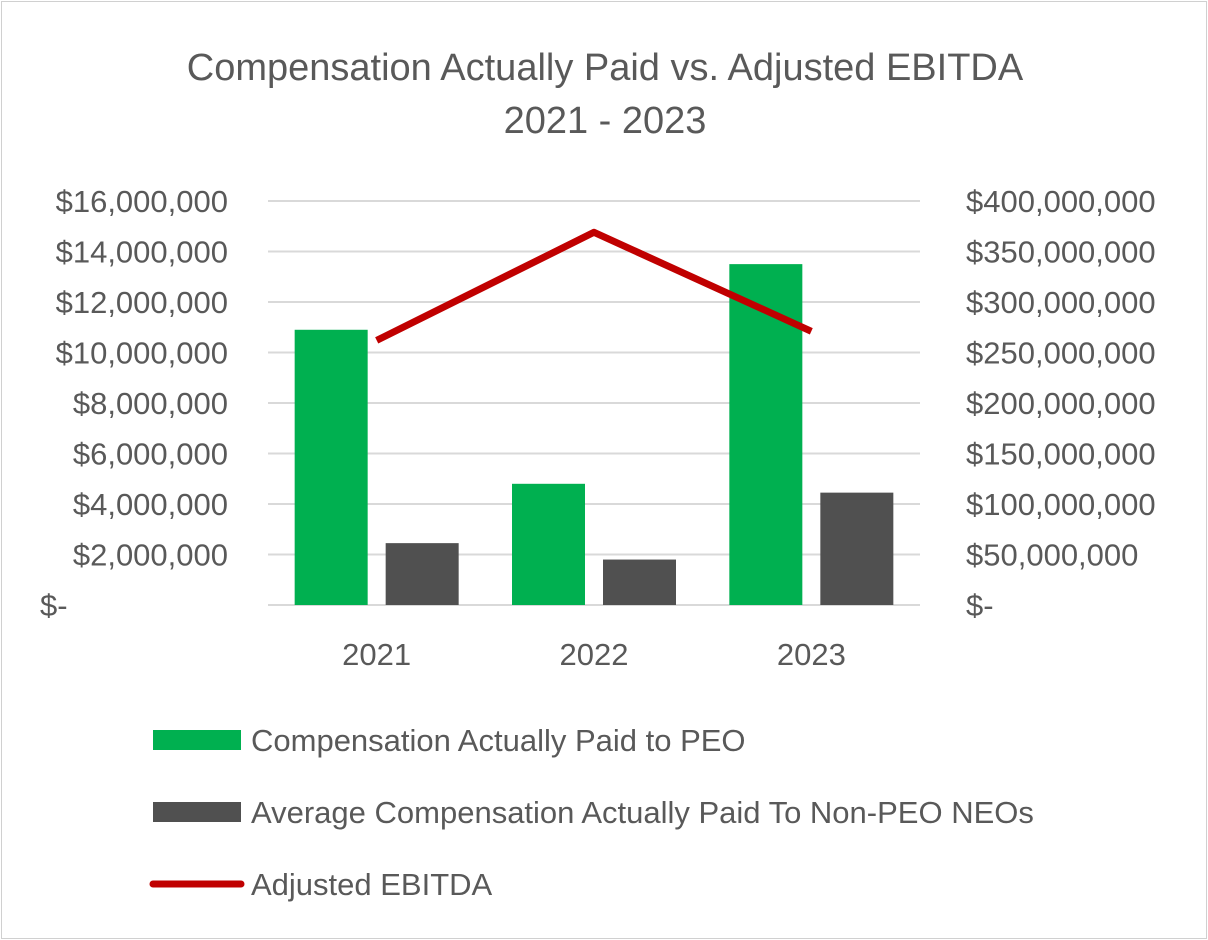 Image resolution: width=1208 pixels, height=940 pixels. What do you see at coordinates (1052, 555) in the screenshot?
I see `right-tick-label: $50,000,000` at bounding box center [1052, 555].